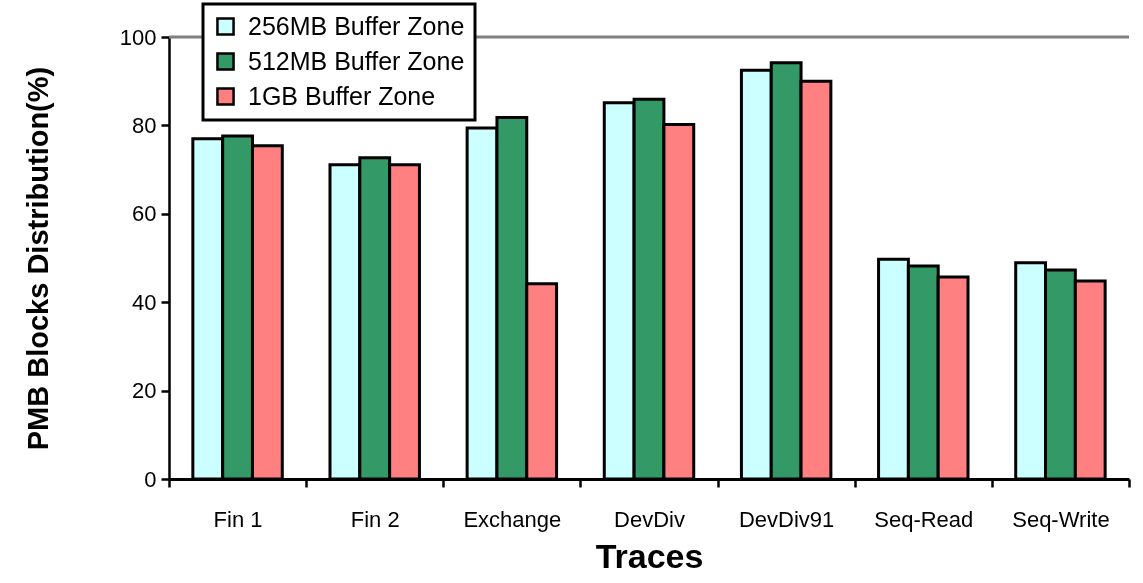  I want to click on x-axis-title: Traces, so click(649, 555).